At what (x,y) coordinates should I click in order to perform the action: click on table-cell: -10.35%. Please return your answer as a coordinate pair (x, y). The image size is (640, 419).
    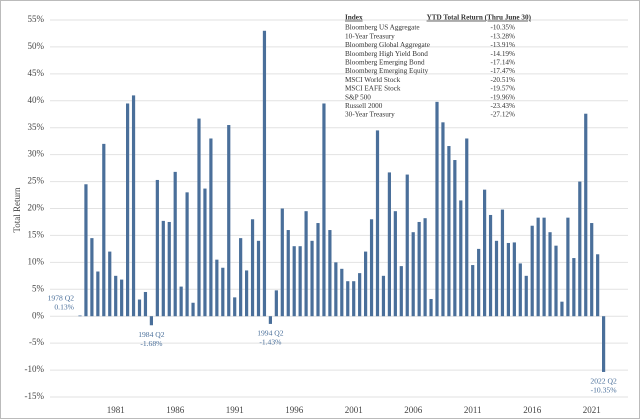
    Looking at the image, I should click on (502, 28).